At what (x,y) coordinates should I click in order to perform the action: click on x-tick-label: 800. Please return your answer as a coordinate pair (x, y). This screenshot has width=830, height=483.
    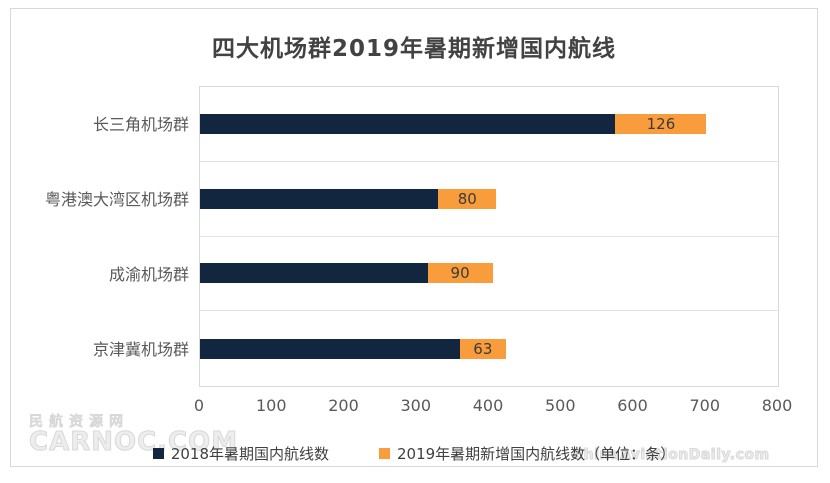
    Looking at the image, I should click on (777, 405).